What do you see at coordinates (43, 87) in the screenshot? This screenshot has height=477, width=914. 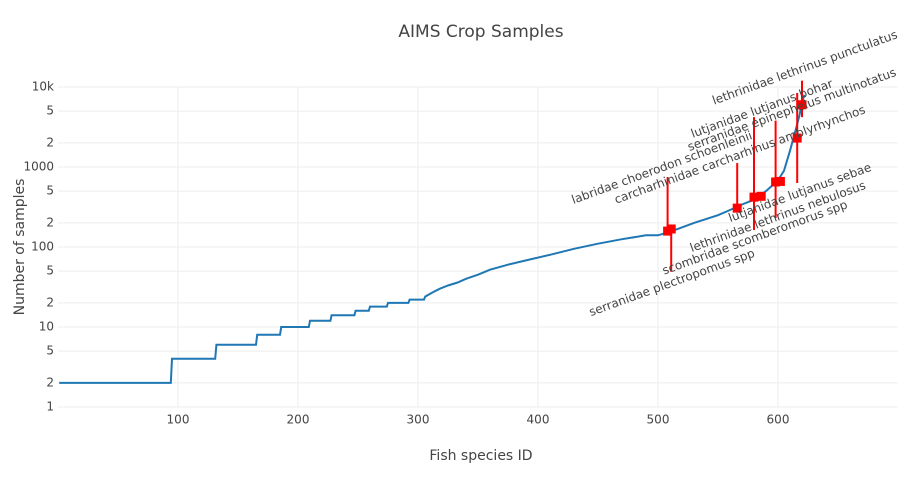 I see `y-tick-label: 10k` at bounding box center [43, 87].